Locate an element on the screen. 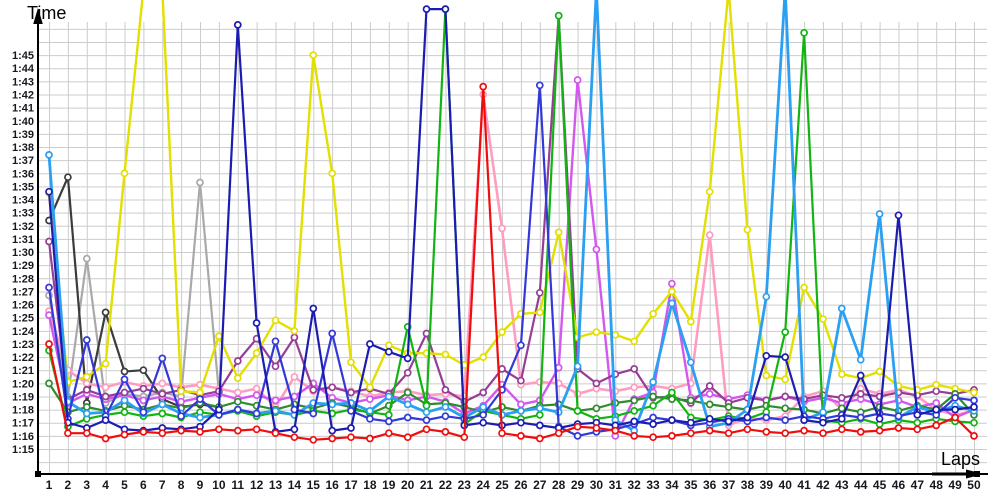 The width and height of the screenshot is (1000, 500). svg-text: 1:45 is located at coordinates (23, 56).